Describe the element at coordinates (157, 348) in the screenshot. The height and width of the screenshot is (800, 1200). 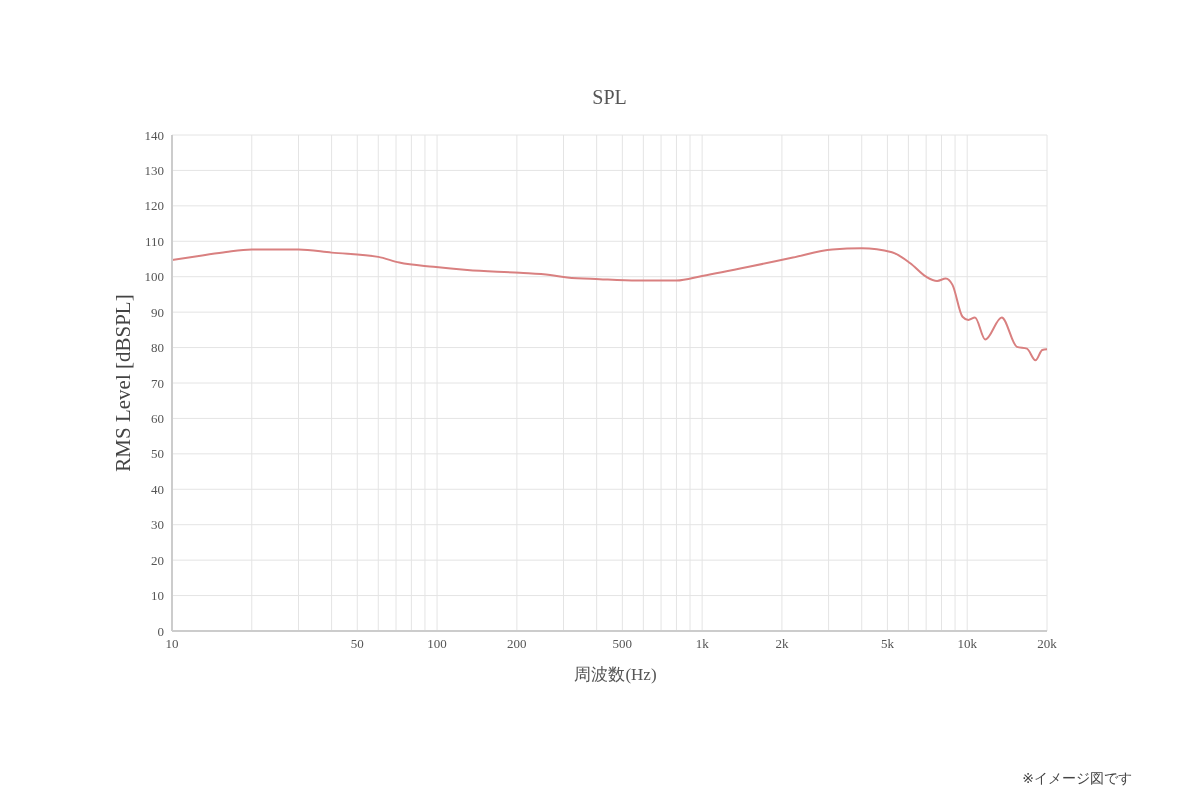
I see `y-tick-label: 80` at that location.